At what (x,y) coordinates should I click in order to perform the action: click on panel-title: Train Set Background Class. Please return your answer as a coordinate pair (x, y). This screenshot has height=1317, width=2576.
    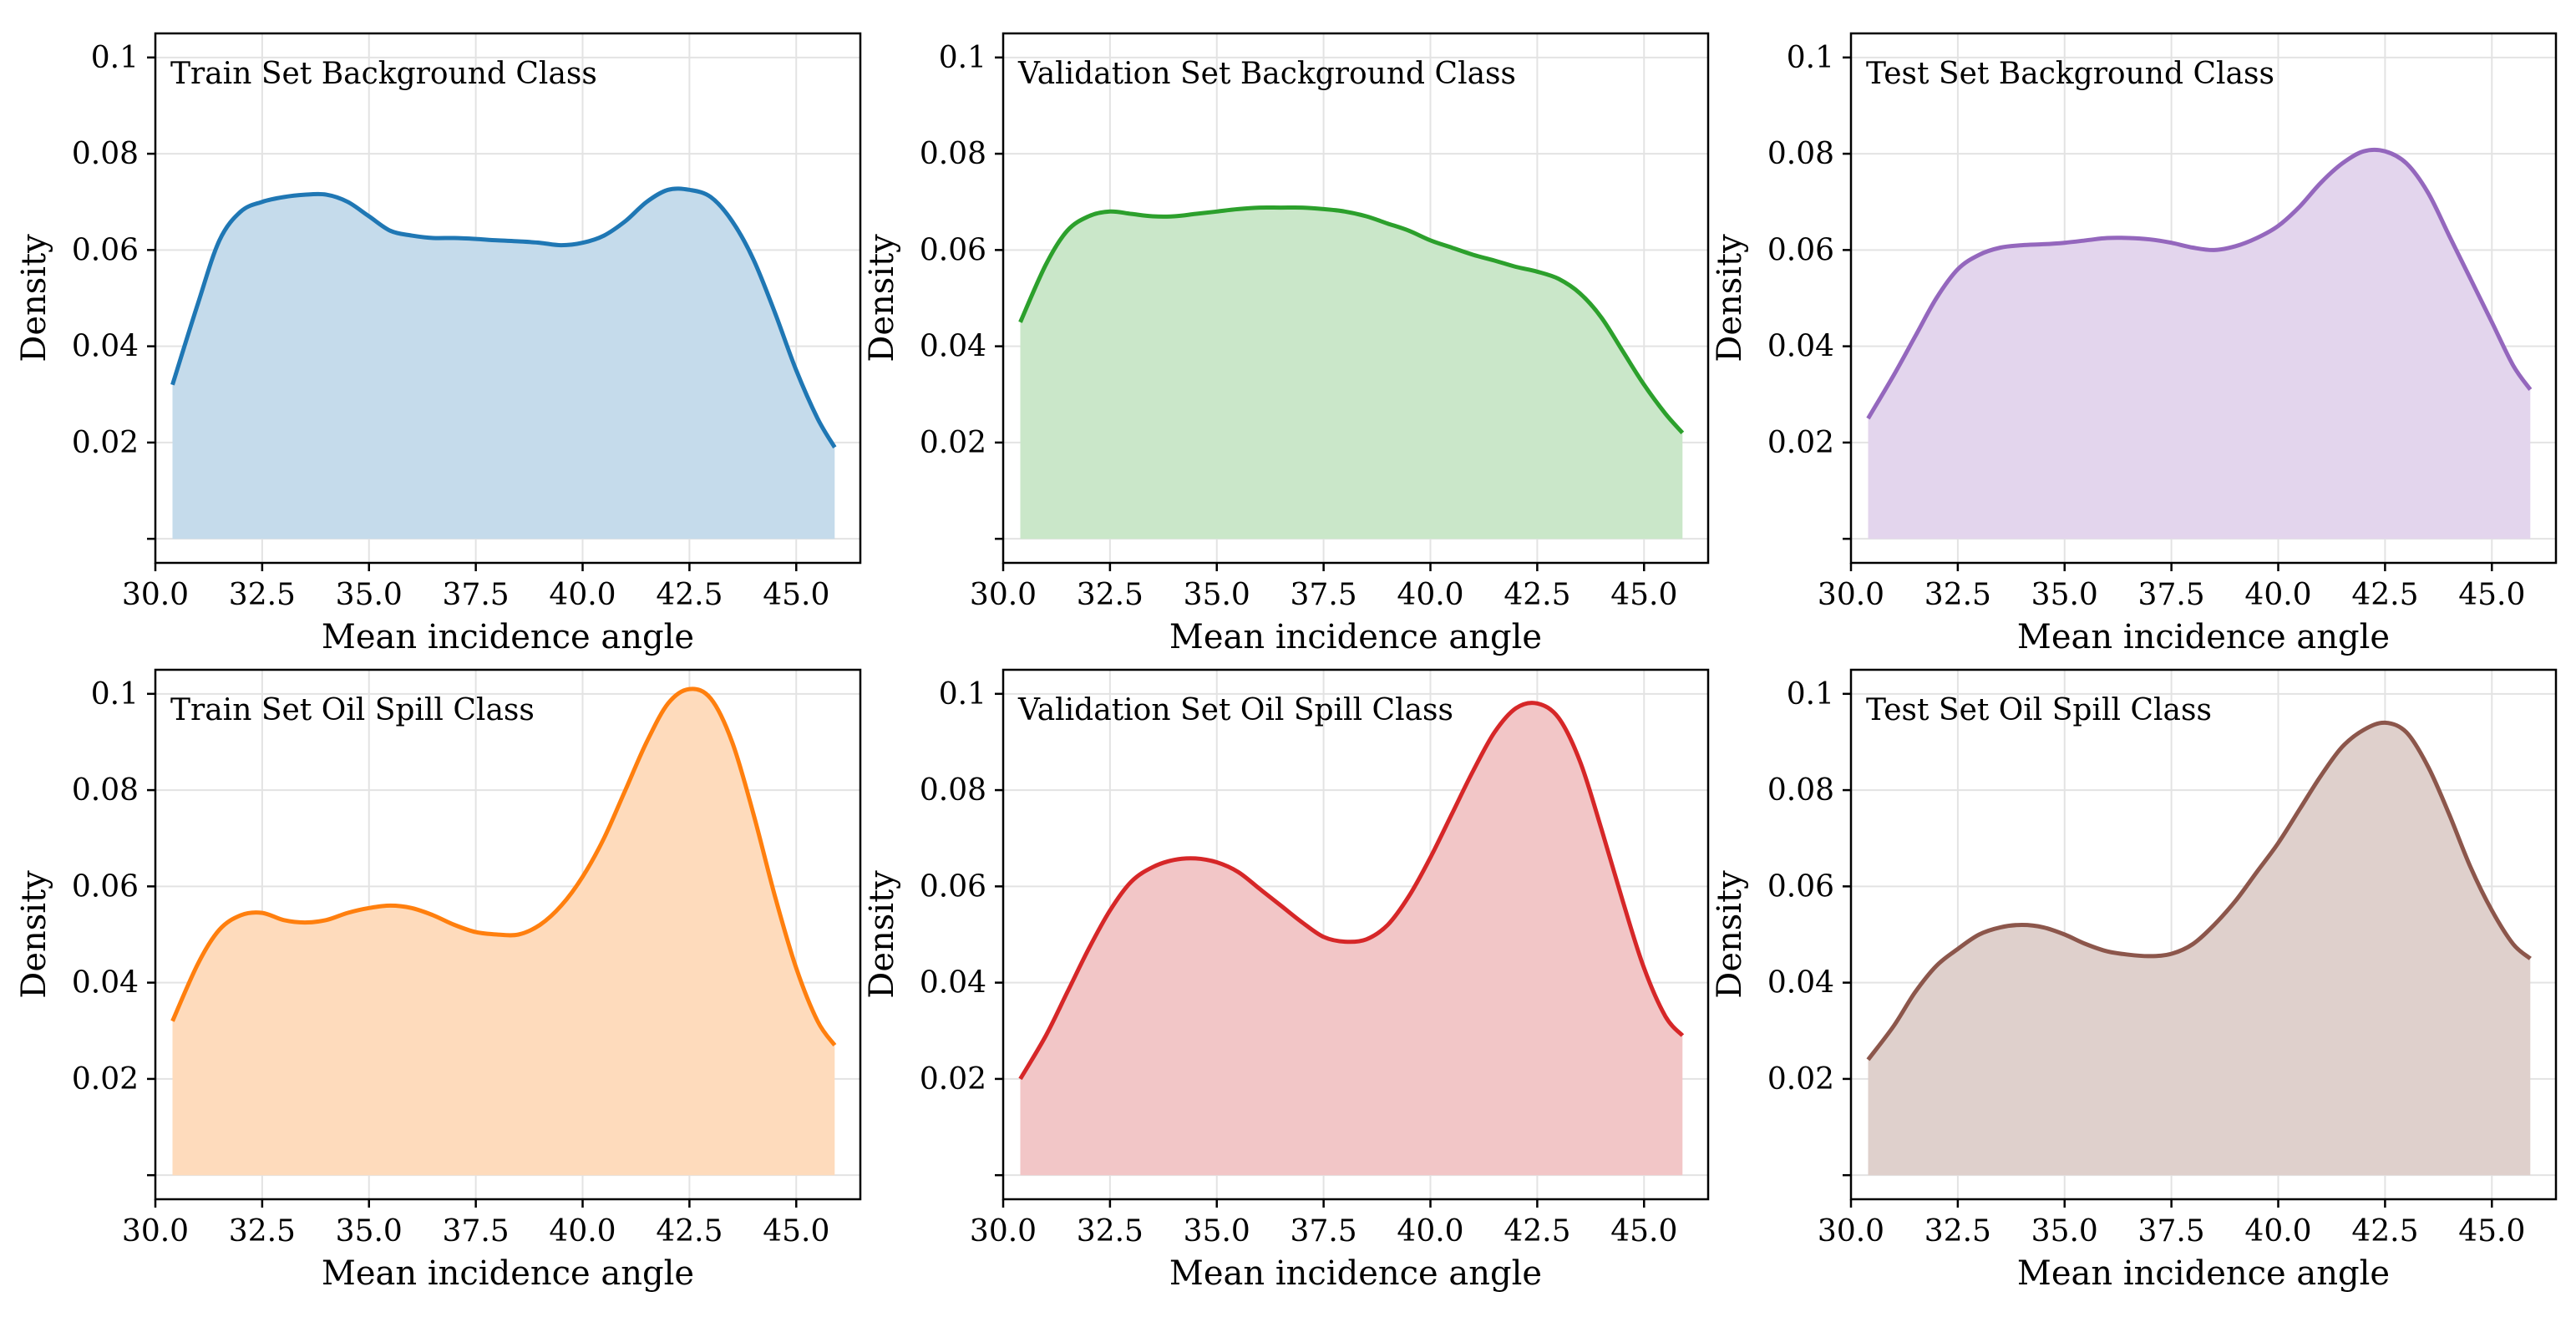
    Looking at the image, I should click on (383, 74).